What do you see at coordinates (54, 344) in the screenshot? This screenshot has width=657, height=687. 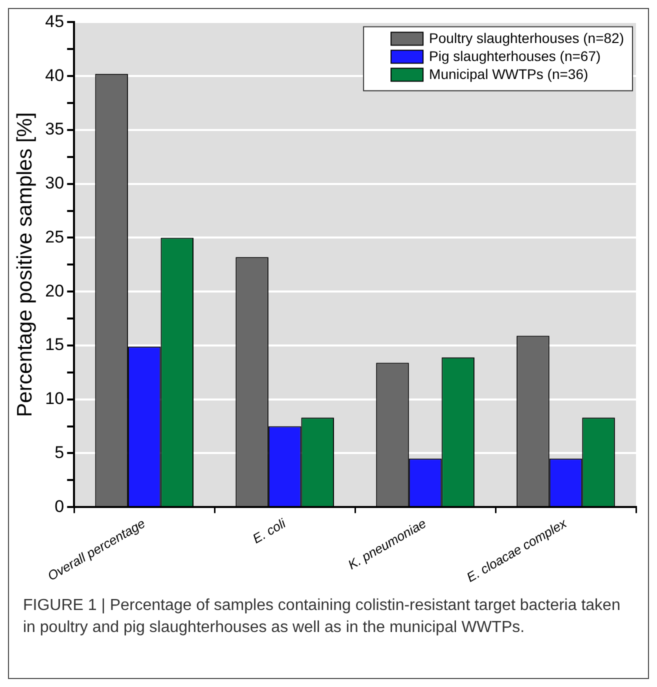 I see `y-tick-label: 15` at bounding box center [54, 344].